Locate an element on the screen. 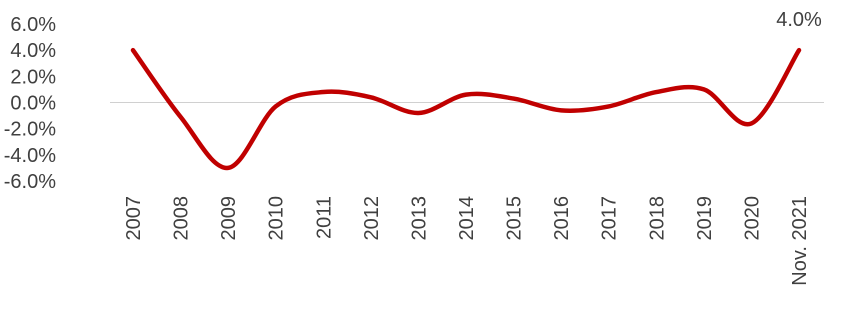 The height and width of the screenshot is (321, 844). y-tick-label: -4.0% is located at coordinates (30, 156).